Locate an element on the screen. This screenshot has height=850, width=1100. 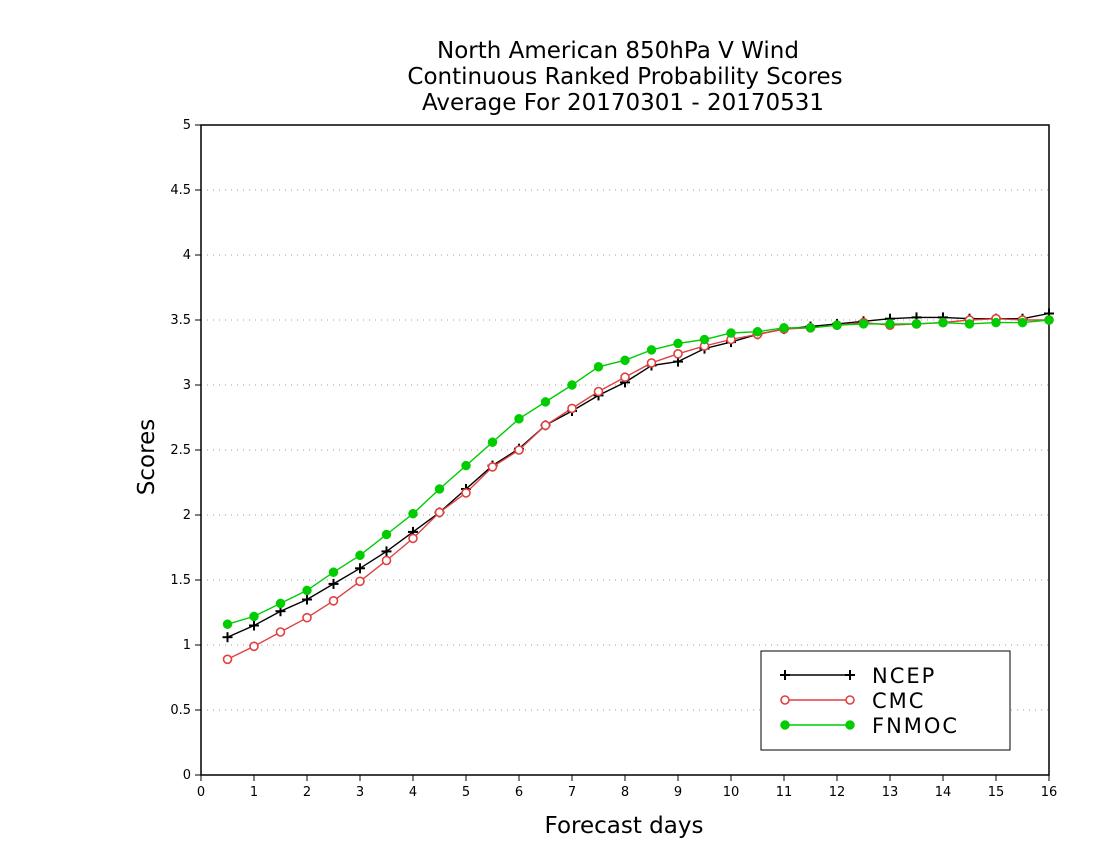
x-tick-label: 11 is located at coordinates (784, 792).